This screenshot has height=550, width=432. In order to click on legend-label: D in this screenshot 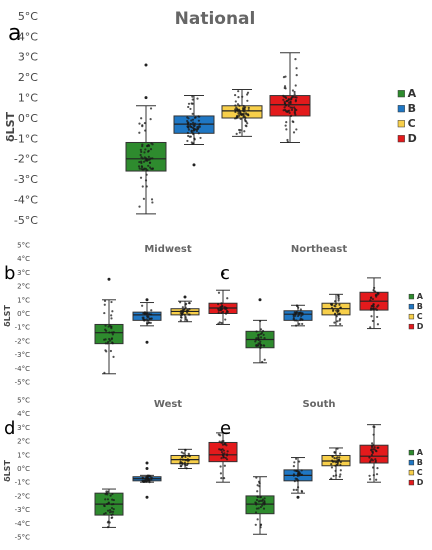, I will do `click(412, 138)`.